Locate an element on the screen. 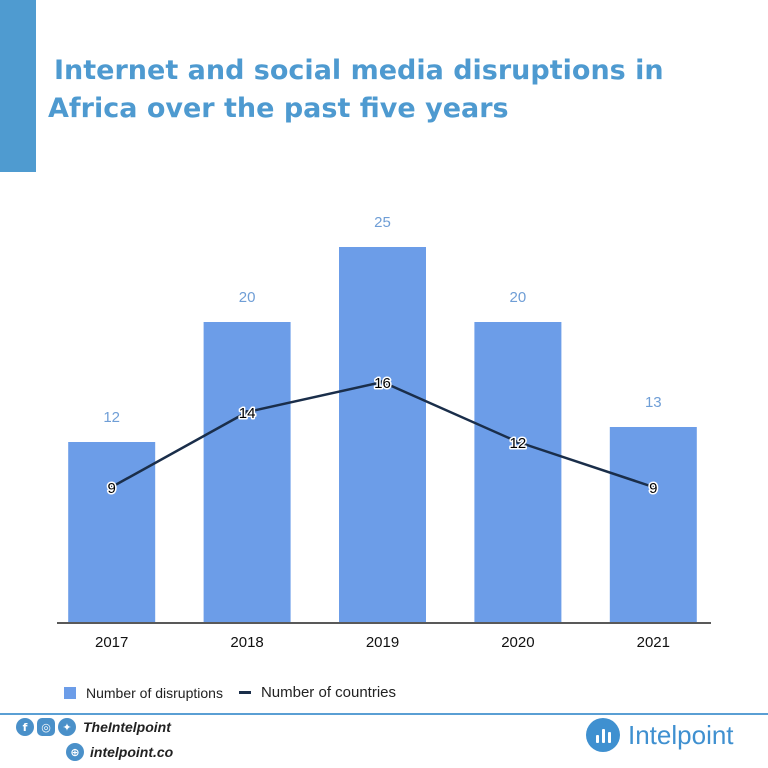  website-link: ⊕ intelpoint.co is located at coordinates (119, 752).